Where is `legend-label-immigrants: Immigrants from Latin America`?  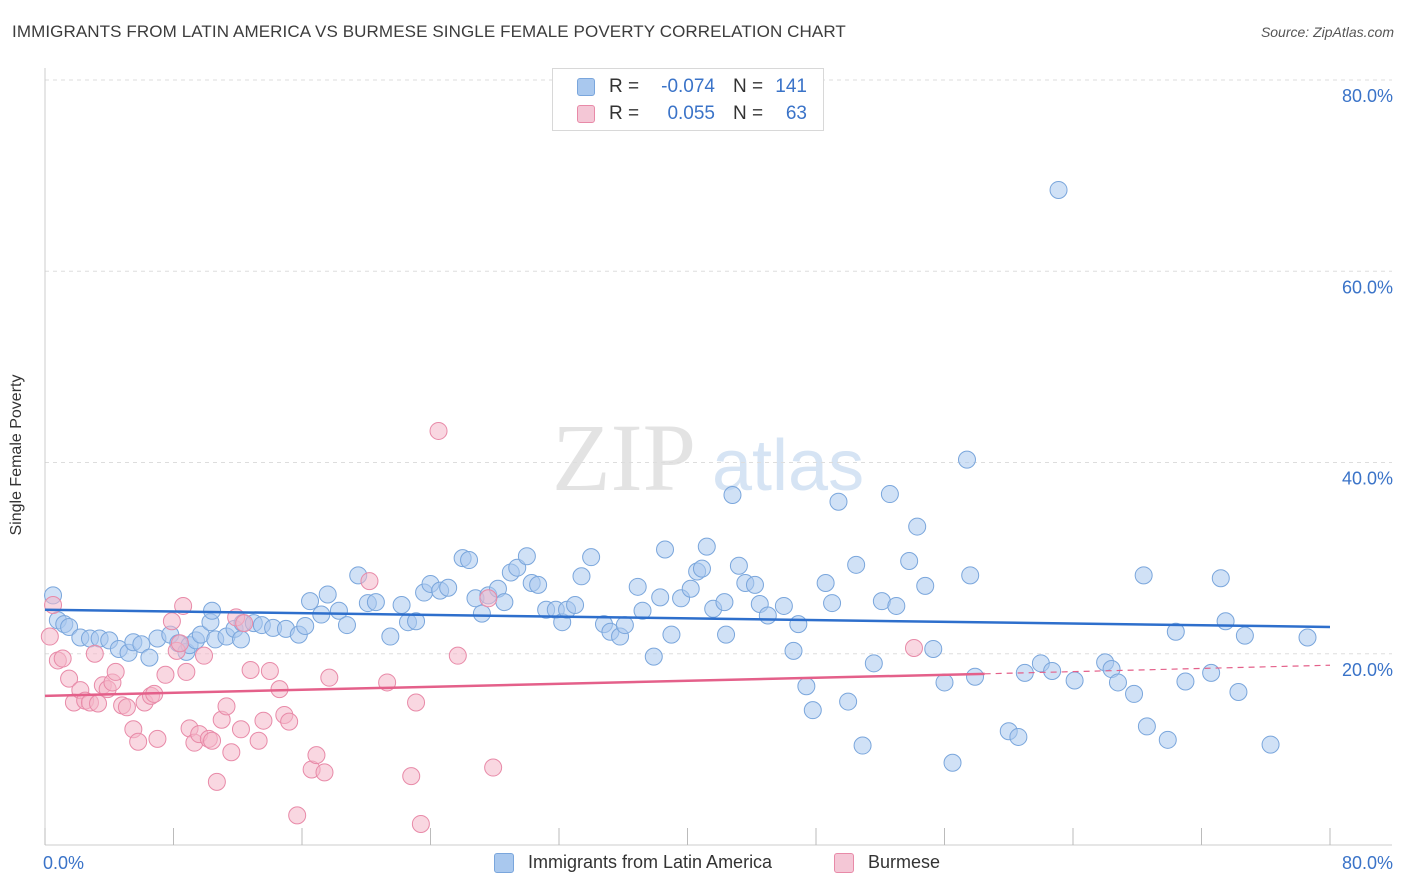 legend-label-immigrants: Immigrants from Latin America is located at coordinates (650, 862).